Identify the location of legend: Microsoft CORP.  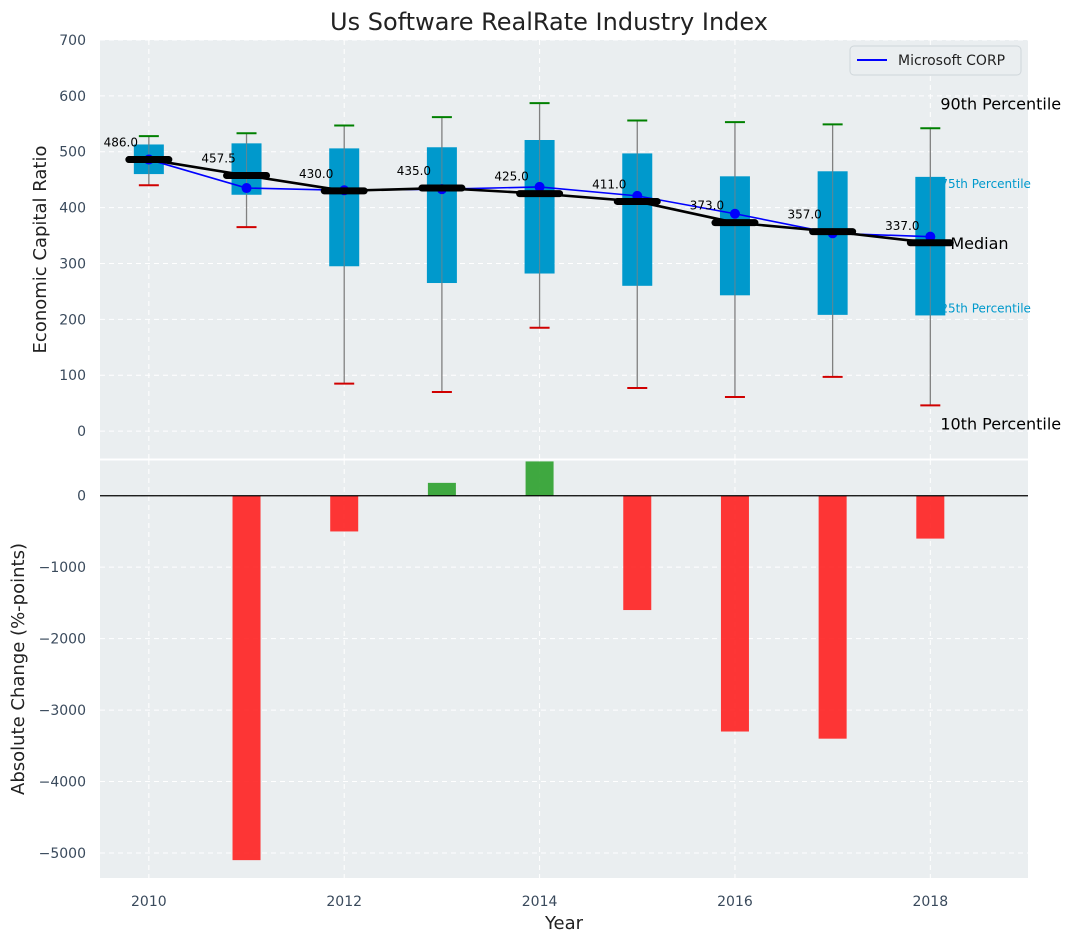
(935, 60).